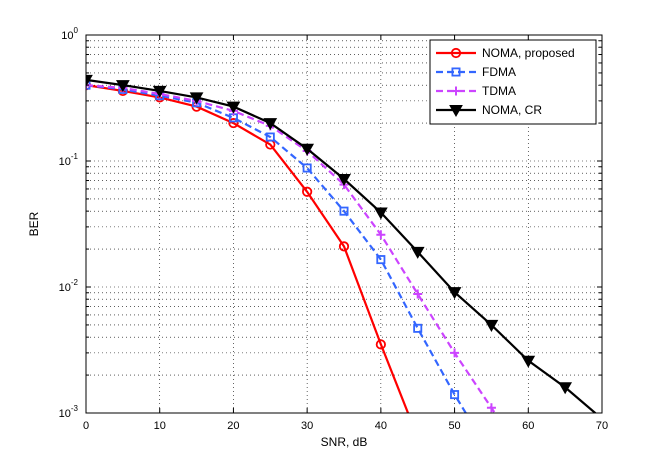 The width and height of the screenshot is (664, 469). I want to click on legend-label: FDMA, so click(499, 72).